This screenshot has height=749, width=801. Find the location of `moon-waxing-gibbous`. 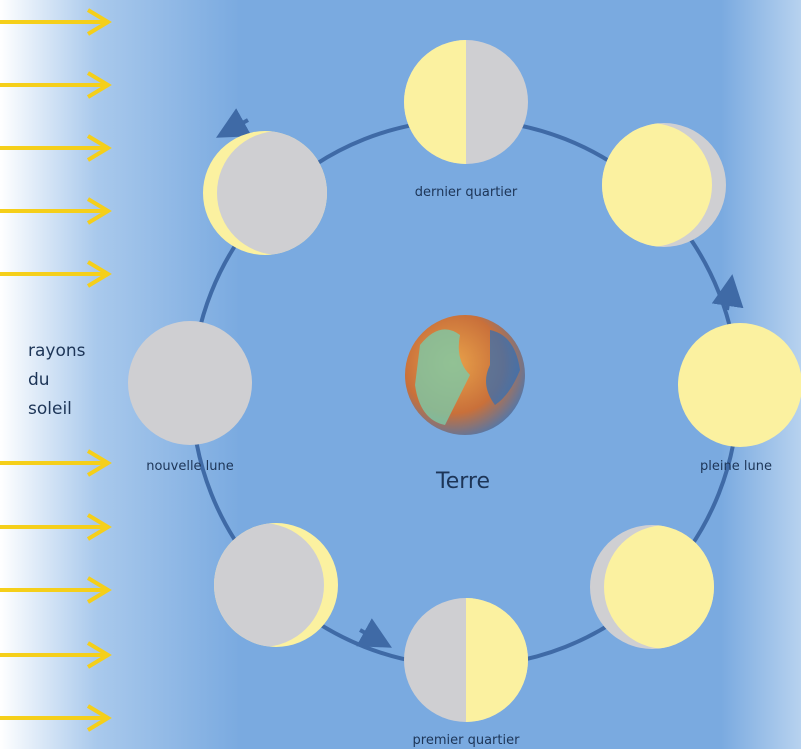

moon-waxing-gibbous is located at coordinates (652, 587).